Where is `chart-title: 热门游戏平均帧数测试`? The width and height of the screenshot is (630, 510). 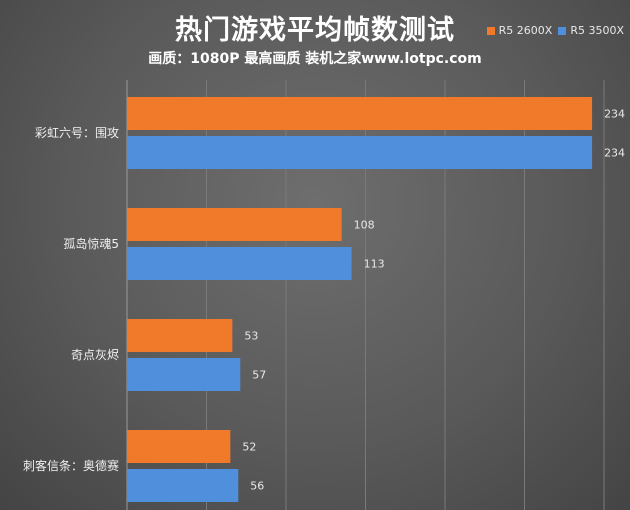
chart-title: 热门游戏平均帧数测试 is located at coordinates (315, 30).